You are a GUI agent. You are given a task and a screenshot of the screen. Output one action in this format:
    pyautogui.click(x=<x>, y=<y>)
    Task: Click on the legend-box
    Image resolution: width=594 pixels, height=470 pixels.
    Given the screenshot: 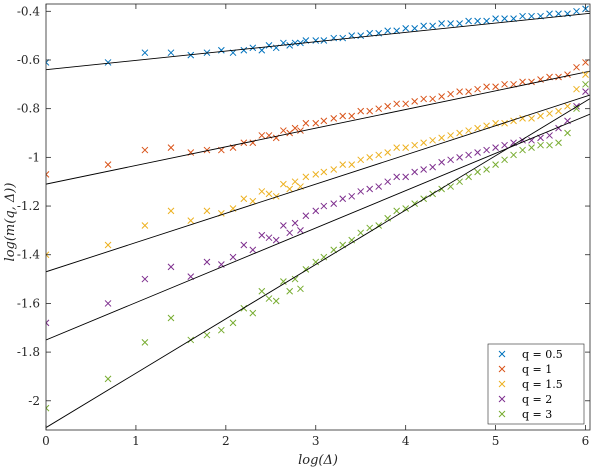 What is the action you would take?
    pyautogui.click(x=536, y=384)
    